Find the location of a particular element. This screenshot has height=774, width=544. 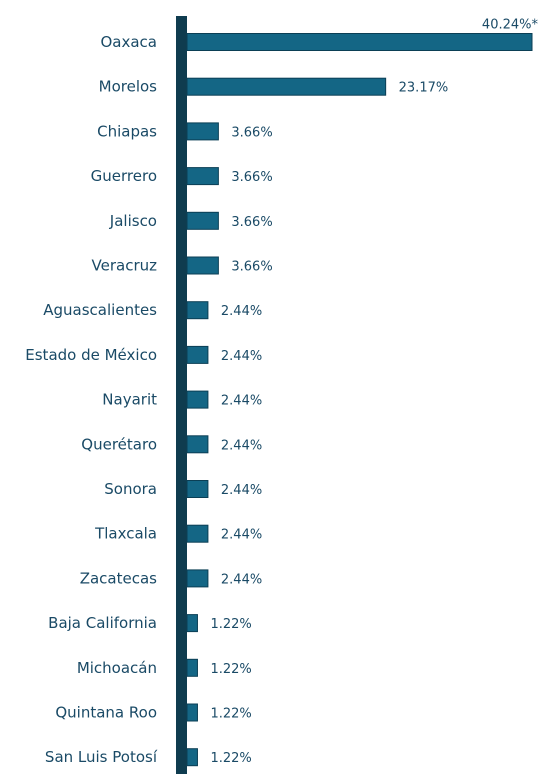

category-label: Zacatecas is located at coordinates (118, 578).